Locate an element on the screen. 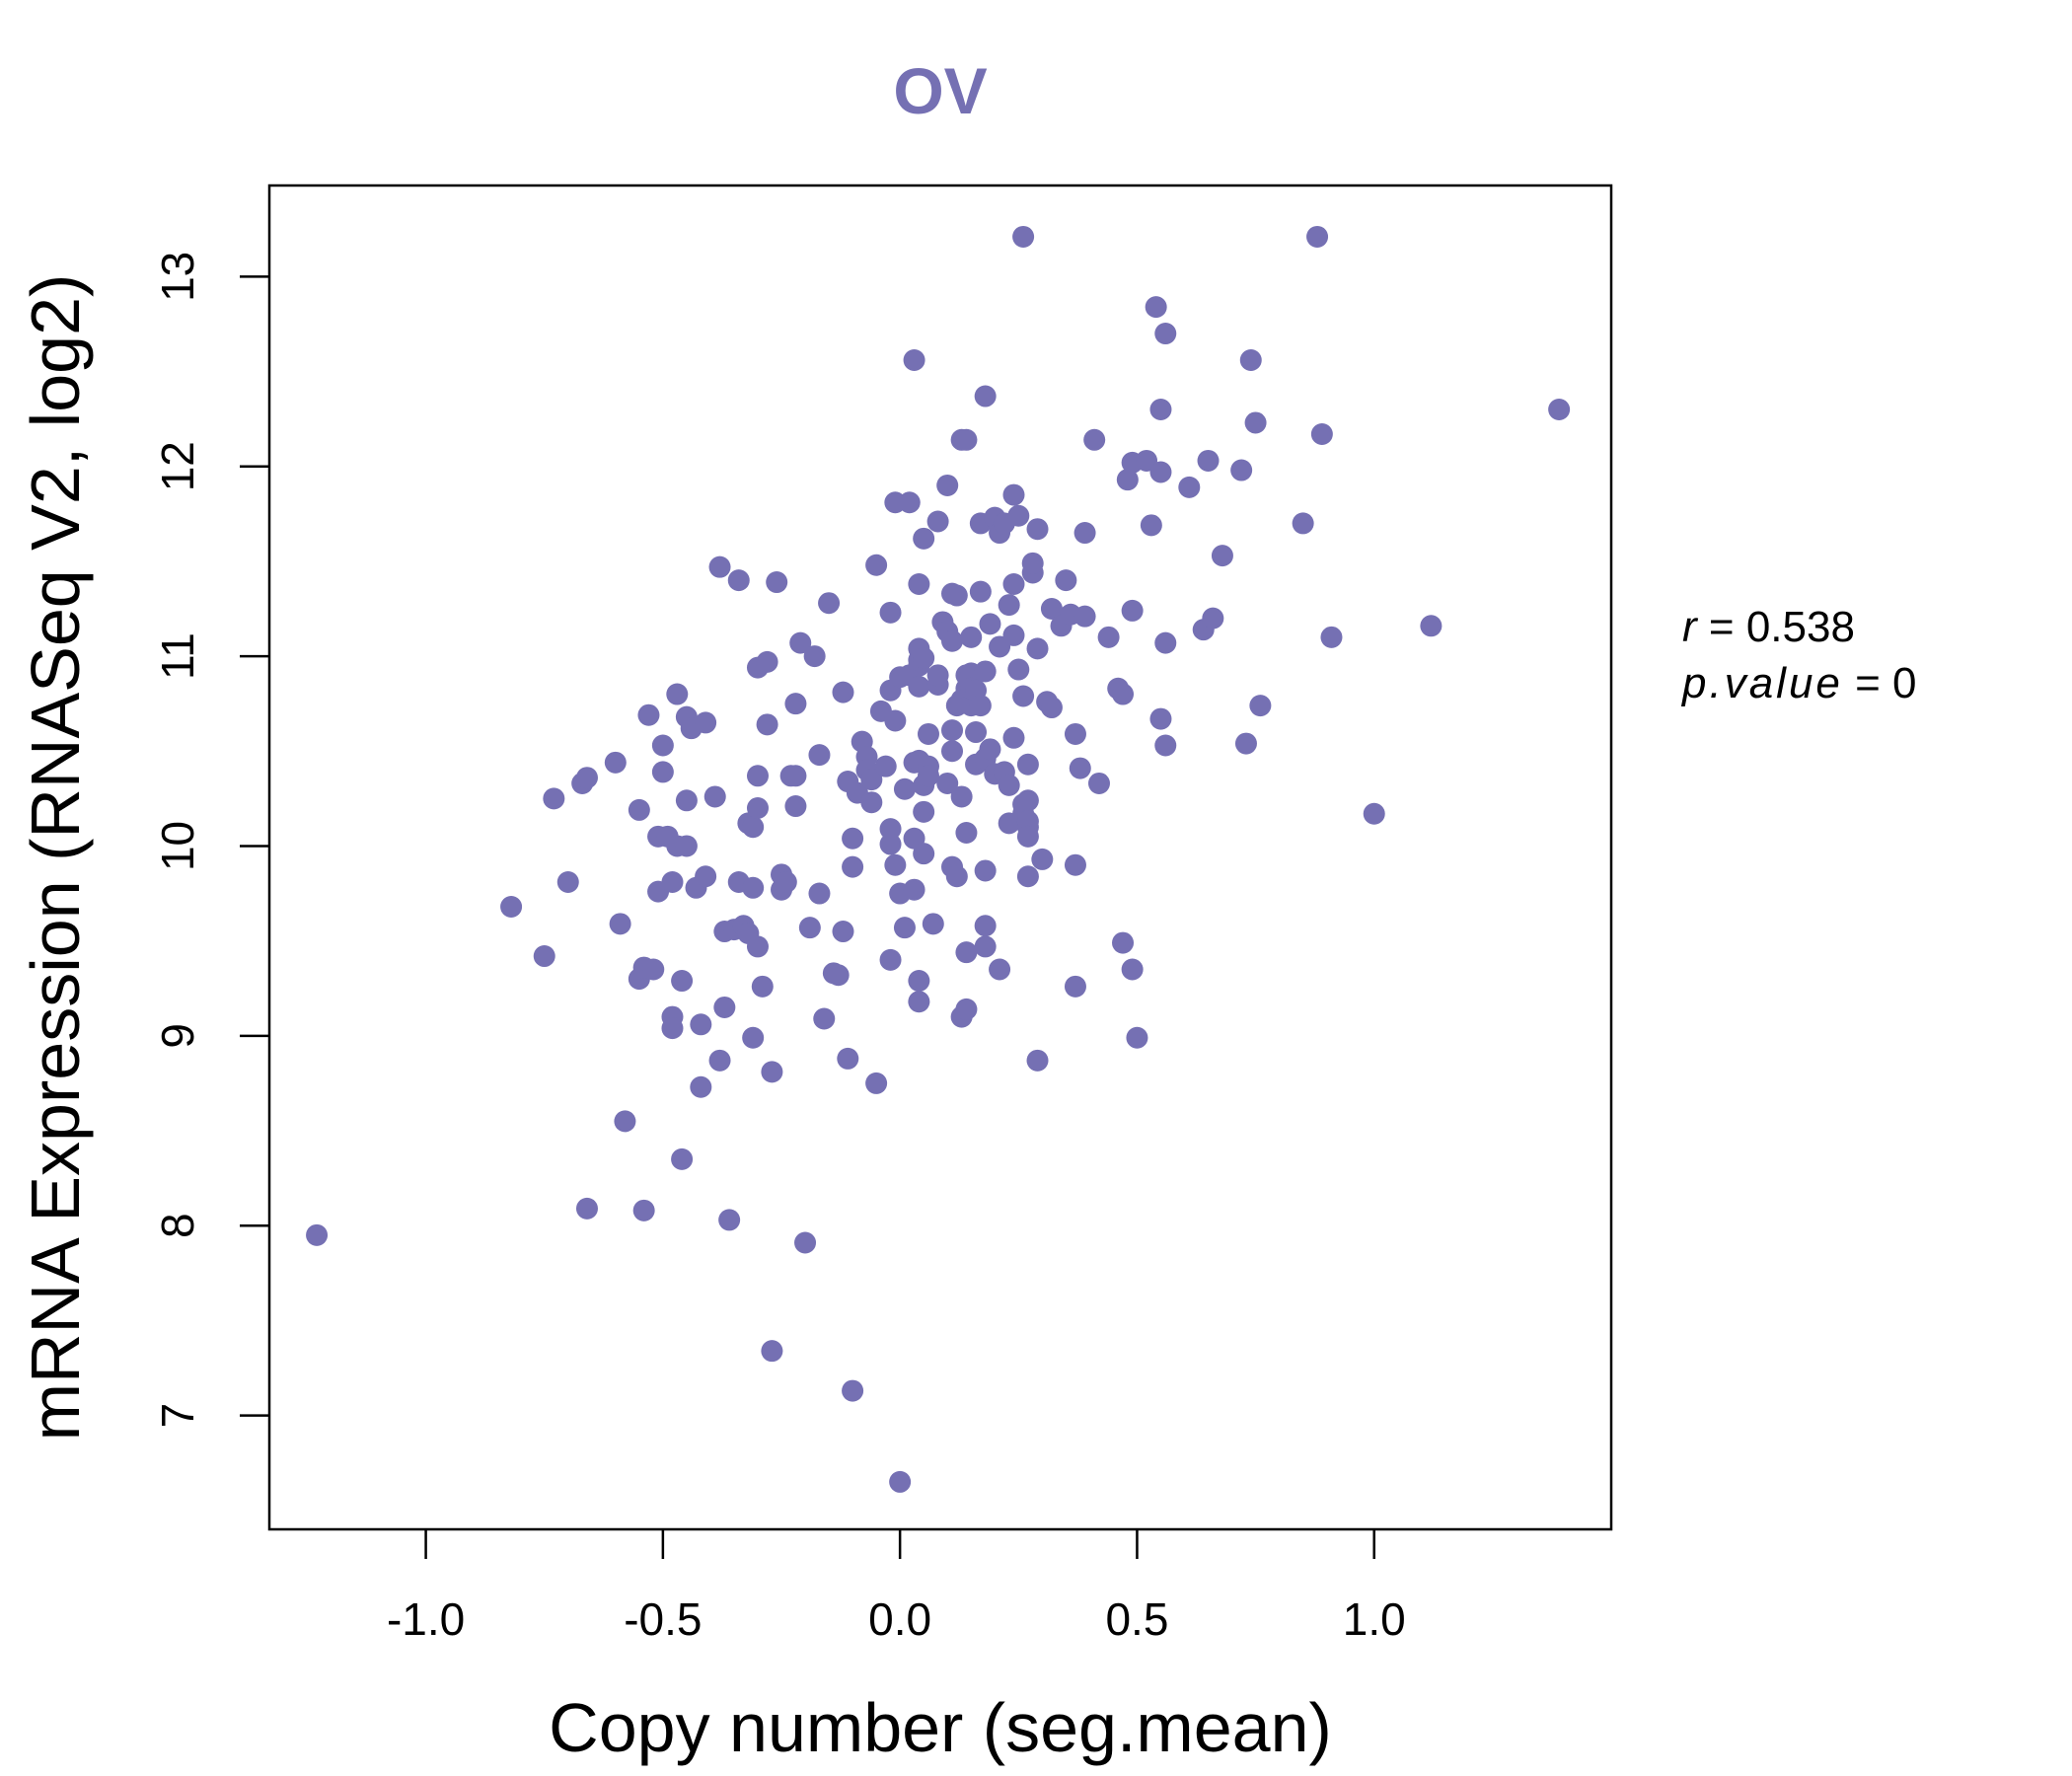  x-tick-label: 1.0 is located at coordinates (1374, 1619).